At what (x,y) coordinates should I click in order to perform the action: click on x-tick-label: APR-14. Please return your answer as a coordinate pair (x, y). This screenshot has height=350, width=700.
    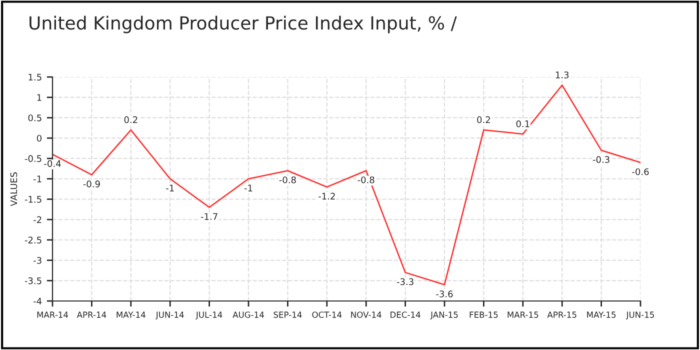
    Looking at the image, I should click on (91, 315).